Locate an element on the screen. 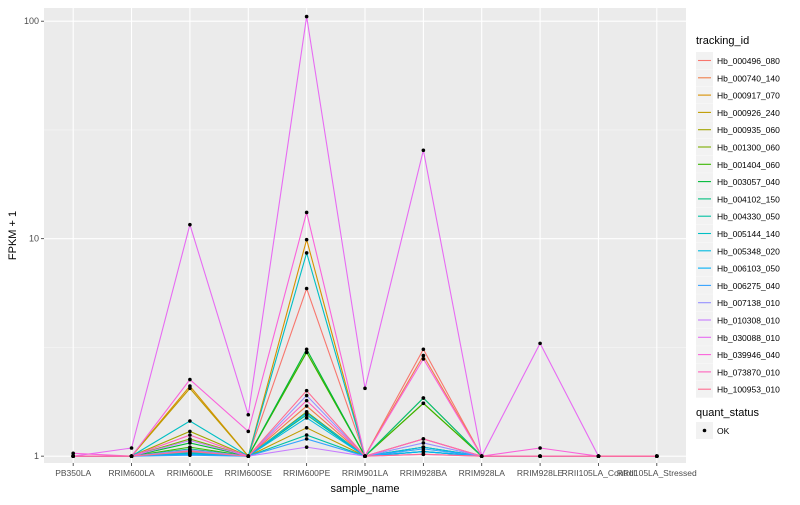  legend-label: Hb_006275_040 is located at coordinates (748, 286).